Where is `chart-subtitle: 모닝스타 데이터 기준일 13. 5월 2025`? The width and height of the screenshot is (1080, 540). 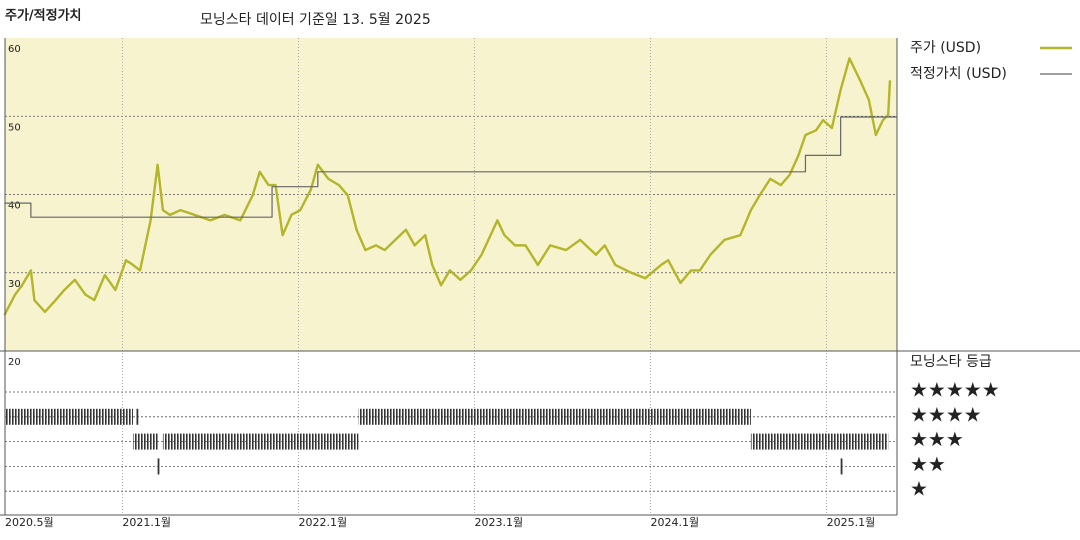
chart-subtitle: 모닝스타 데이터 기준일 13. 5월 2025 is located at coordinates (315, 20).